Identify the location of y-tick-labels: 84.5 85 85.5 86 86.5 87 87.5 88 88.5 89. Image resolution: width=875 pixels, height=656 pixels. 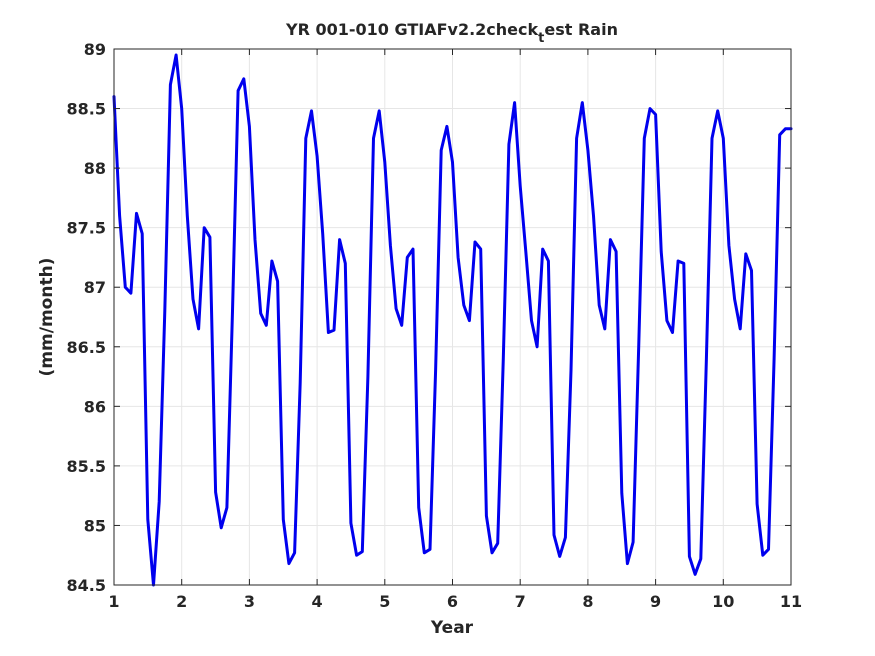
(86, 317).